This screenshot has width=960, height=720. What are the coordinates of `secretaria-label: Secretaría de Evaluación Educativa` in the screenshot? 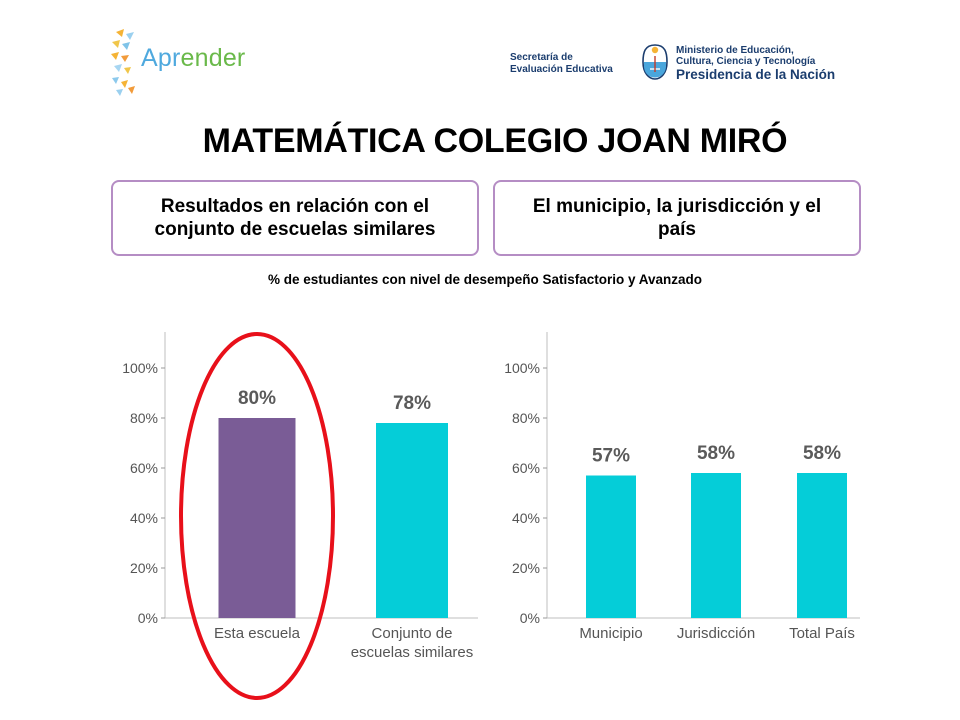 It's located at (561, 64).